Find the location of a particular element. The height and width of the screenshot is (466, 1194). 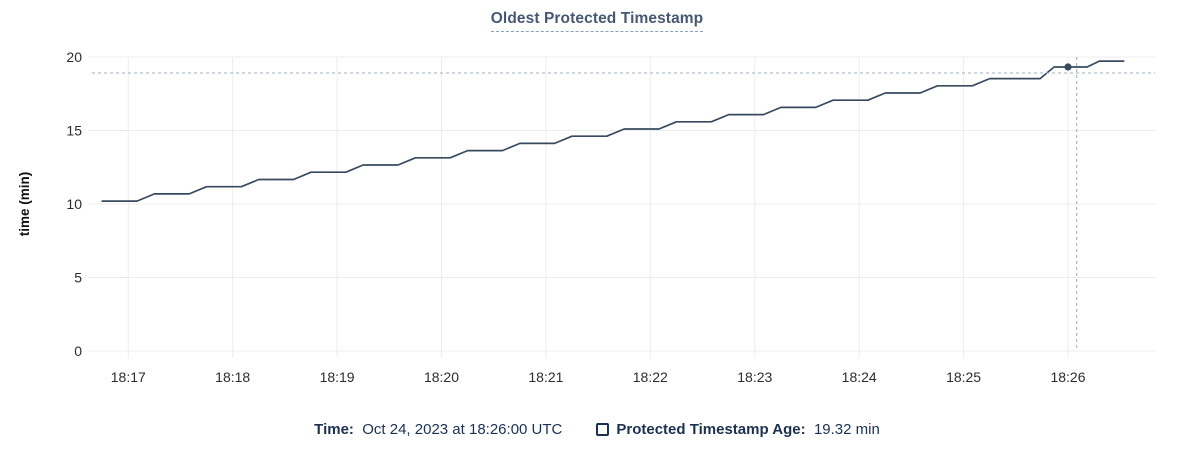

x-tick-label: 18:22 is located at coordinates (650, 377).